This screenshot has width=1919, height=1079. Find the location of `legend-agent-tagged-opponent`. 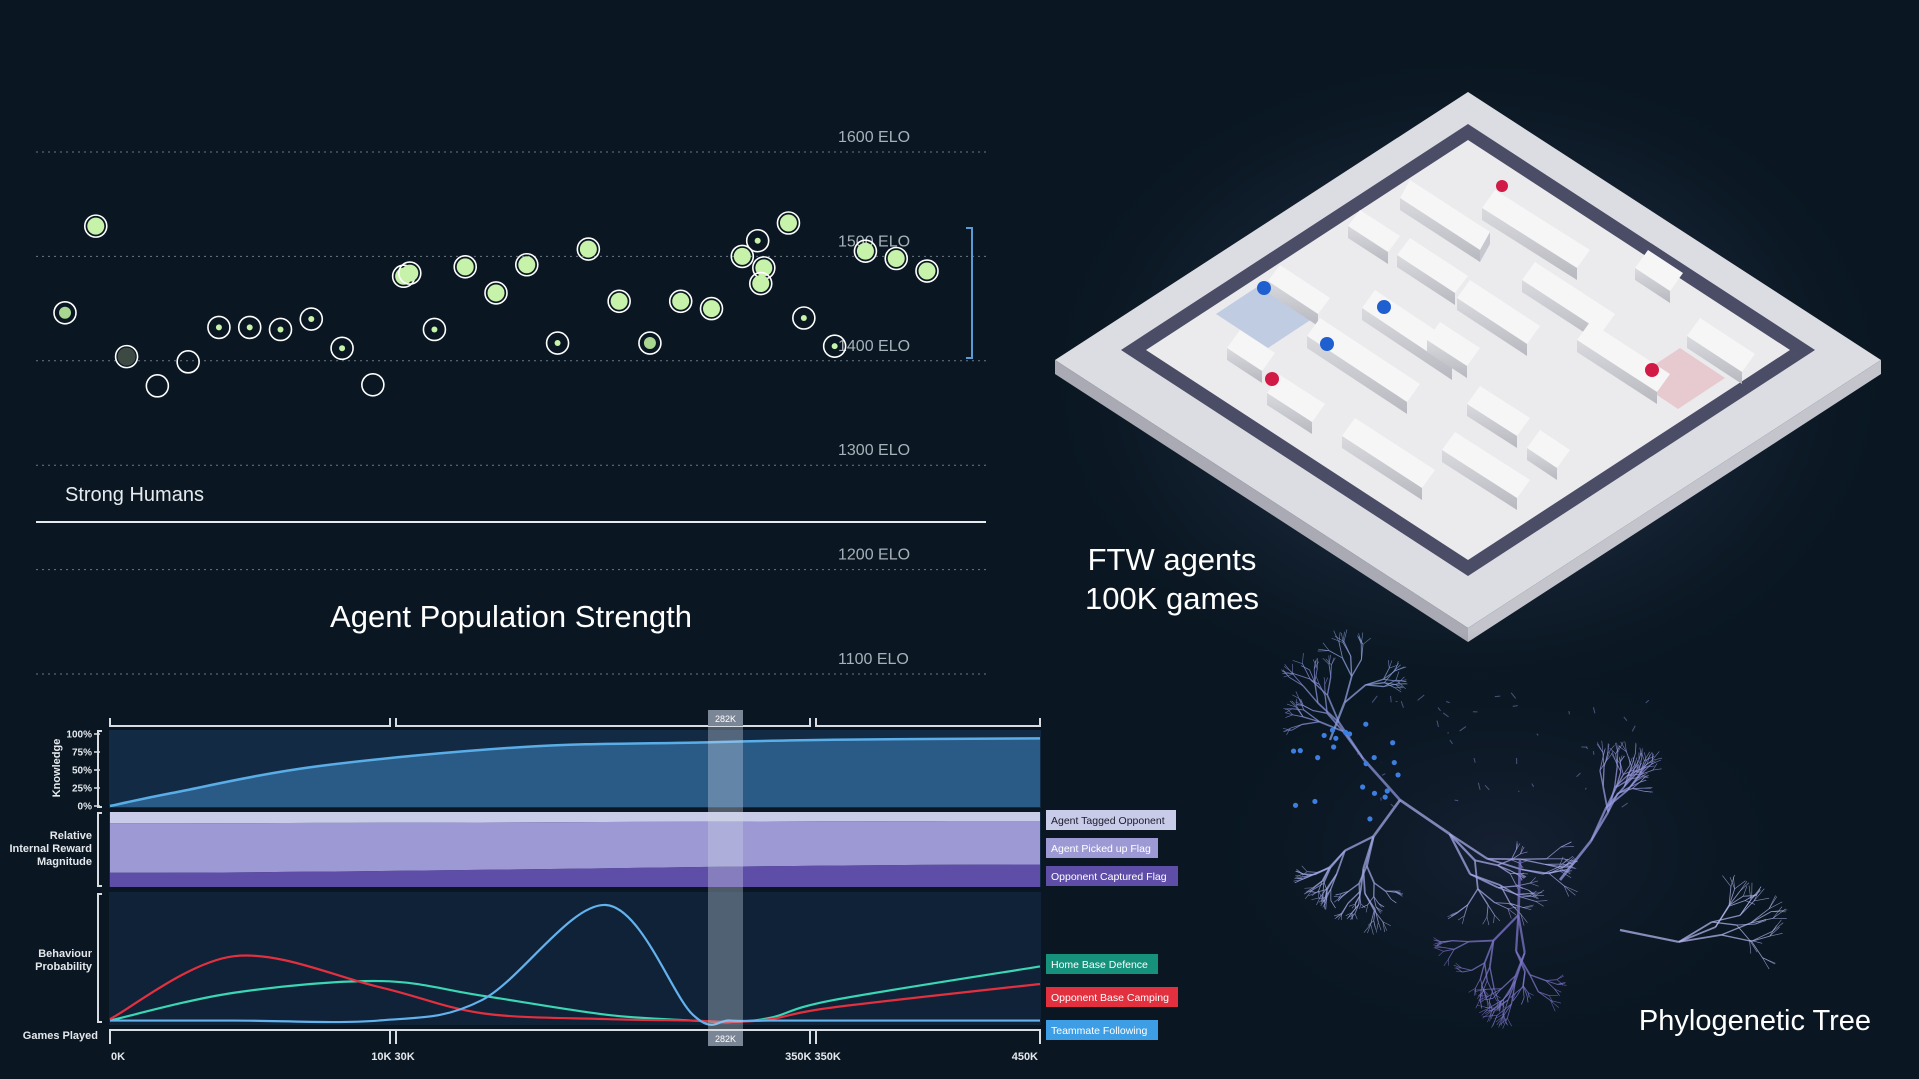

legend-agent-tagged-opponent is located at coordinates (1111, 820).